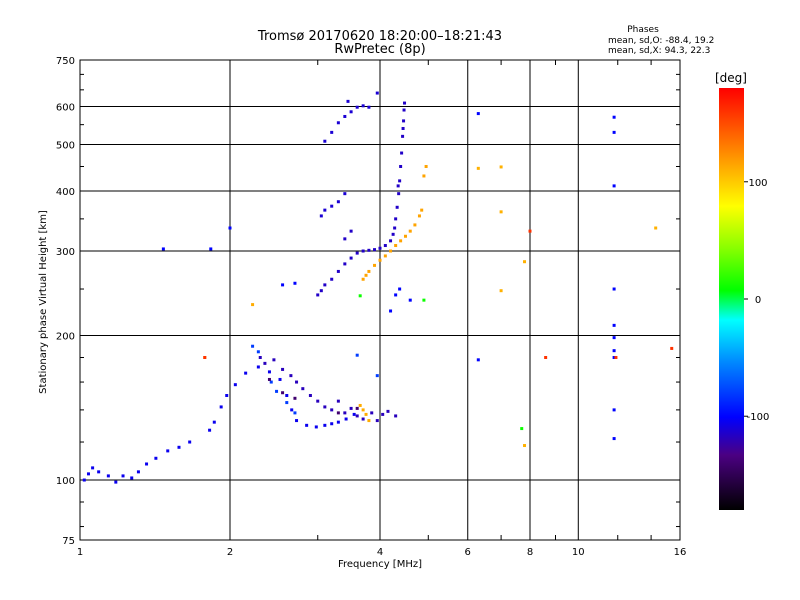  I want to click on colorbar-ticks: 100 0 -100, so click(756, 300).